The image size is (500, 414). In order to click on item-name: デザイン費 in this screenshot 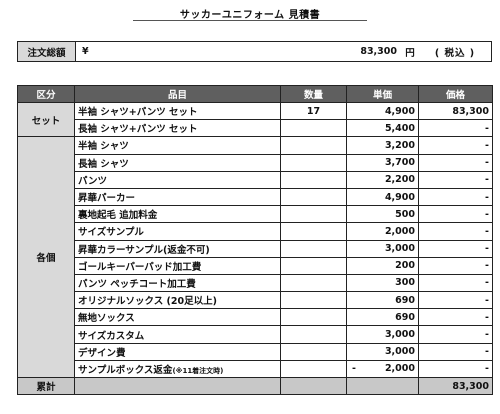, I will do `click(102, 353)`.